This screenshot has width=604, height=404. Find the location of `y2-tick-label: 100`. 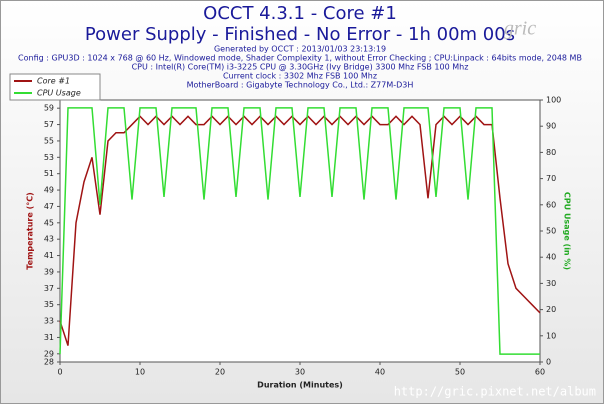

y2-tick-label: 100 is located at coordinates (553, 100).